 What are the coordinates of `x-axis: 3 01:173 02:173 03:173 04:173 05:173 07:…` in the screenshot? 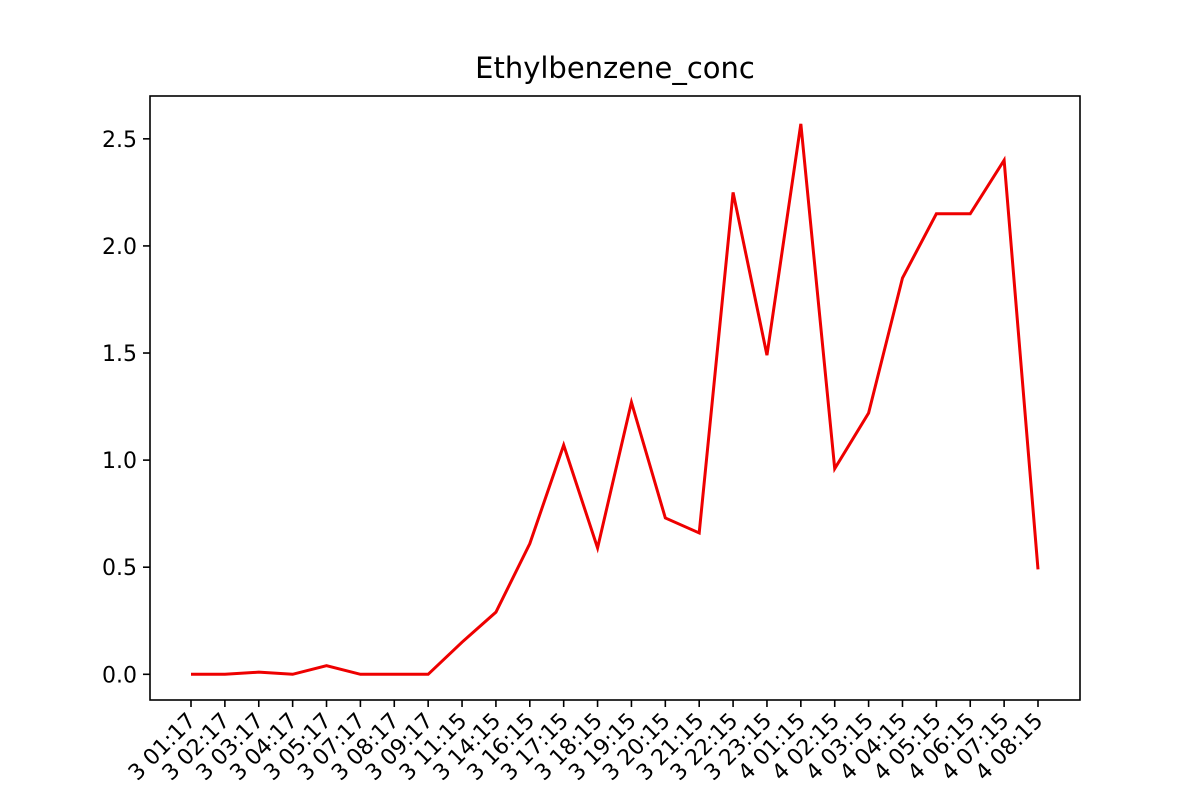 It's located at (586, 743).